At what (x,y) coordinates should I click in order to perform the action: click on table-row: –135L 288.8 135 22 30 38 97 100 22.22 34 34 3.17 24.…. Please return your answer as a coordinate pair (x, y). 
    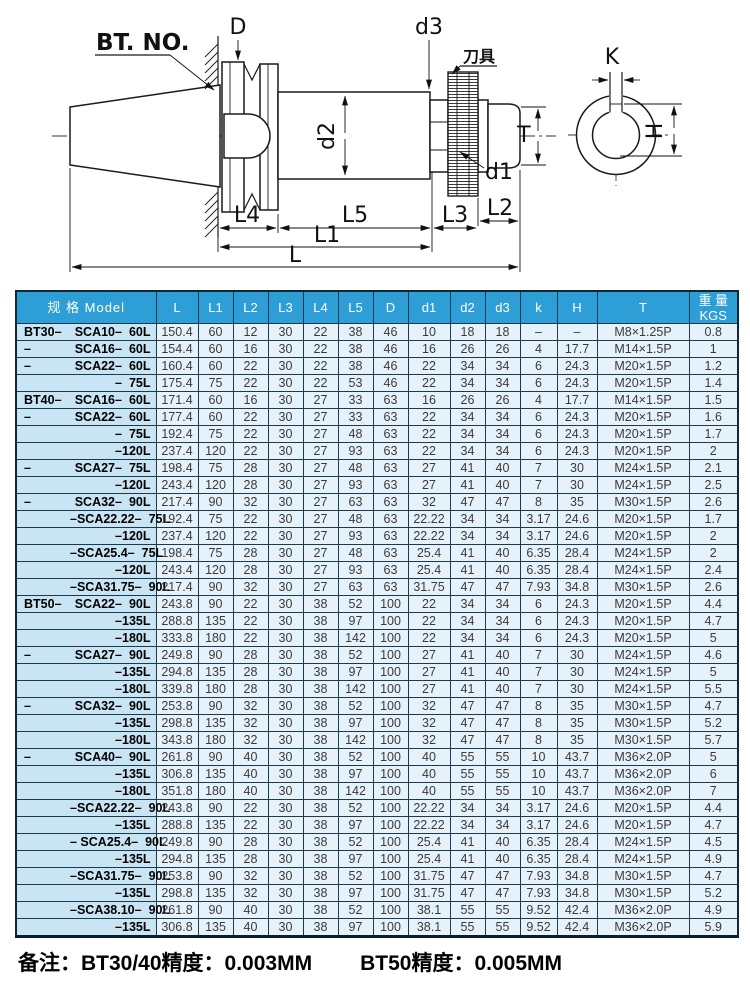
    Looking at the image, I should click on (377, 825).